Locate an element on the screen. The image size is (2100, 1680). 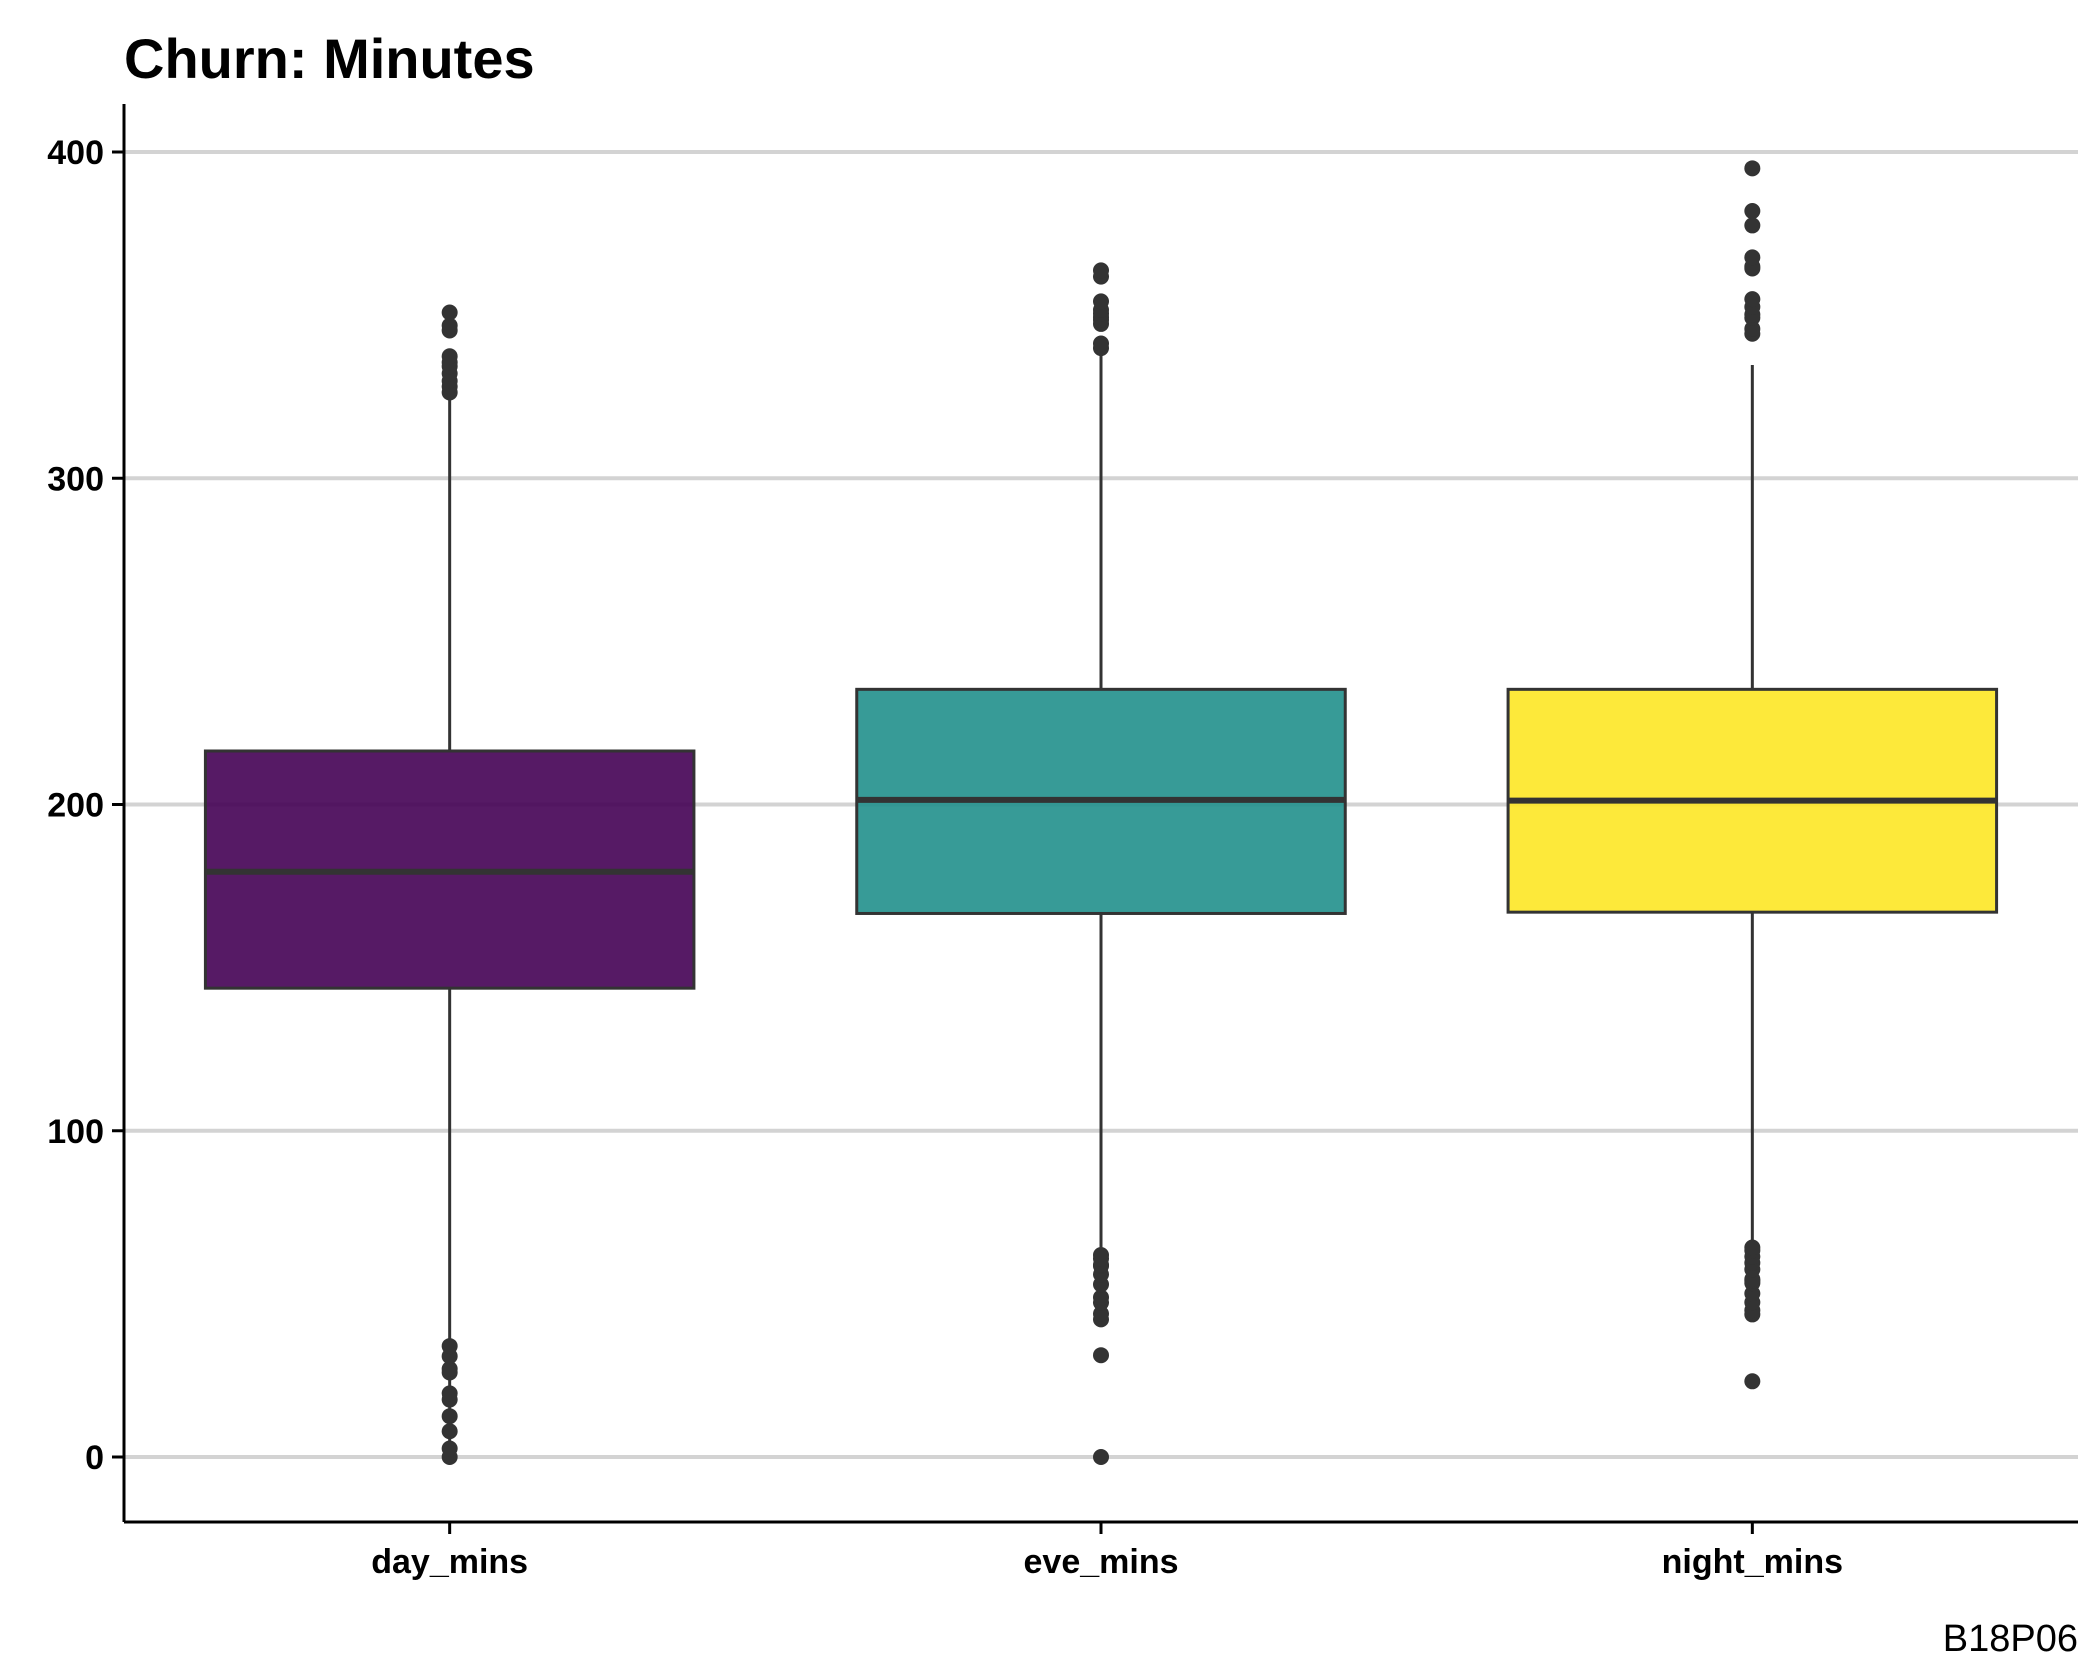
x-ticks: day_mins eve_mins night_mins is located at coordinates (1107, 1551).